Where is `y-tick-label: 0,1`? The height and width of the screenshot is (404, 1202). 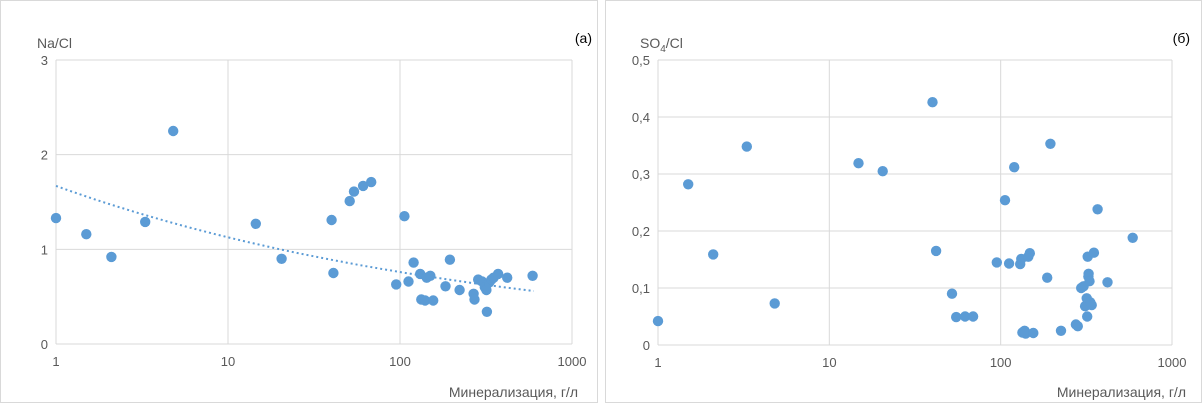 y-tick-label: 0,1 is located at coordinates (641, 288).